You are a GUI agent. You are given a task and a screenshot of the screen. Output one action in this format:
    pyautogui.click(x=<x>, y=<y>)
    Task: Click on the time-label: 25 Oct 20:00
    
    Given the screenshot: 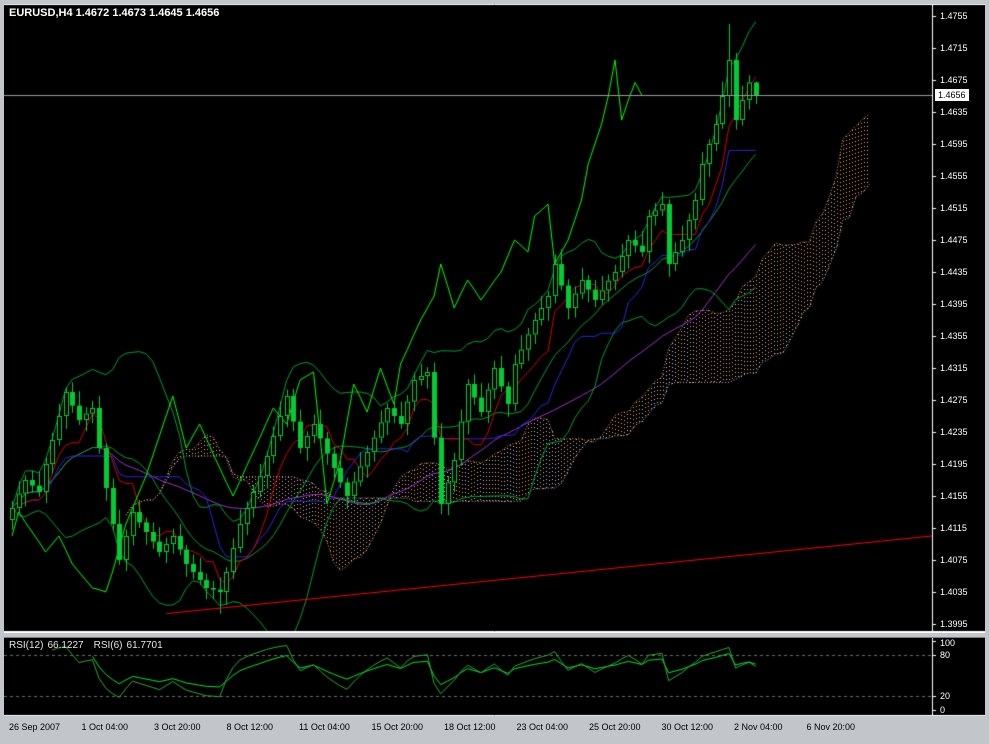 What is the action you would take?
    pyautogui.click(x=615, y=727)
    